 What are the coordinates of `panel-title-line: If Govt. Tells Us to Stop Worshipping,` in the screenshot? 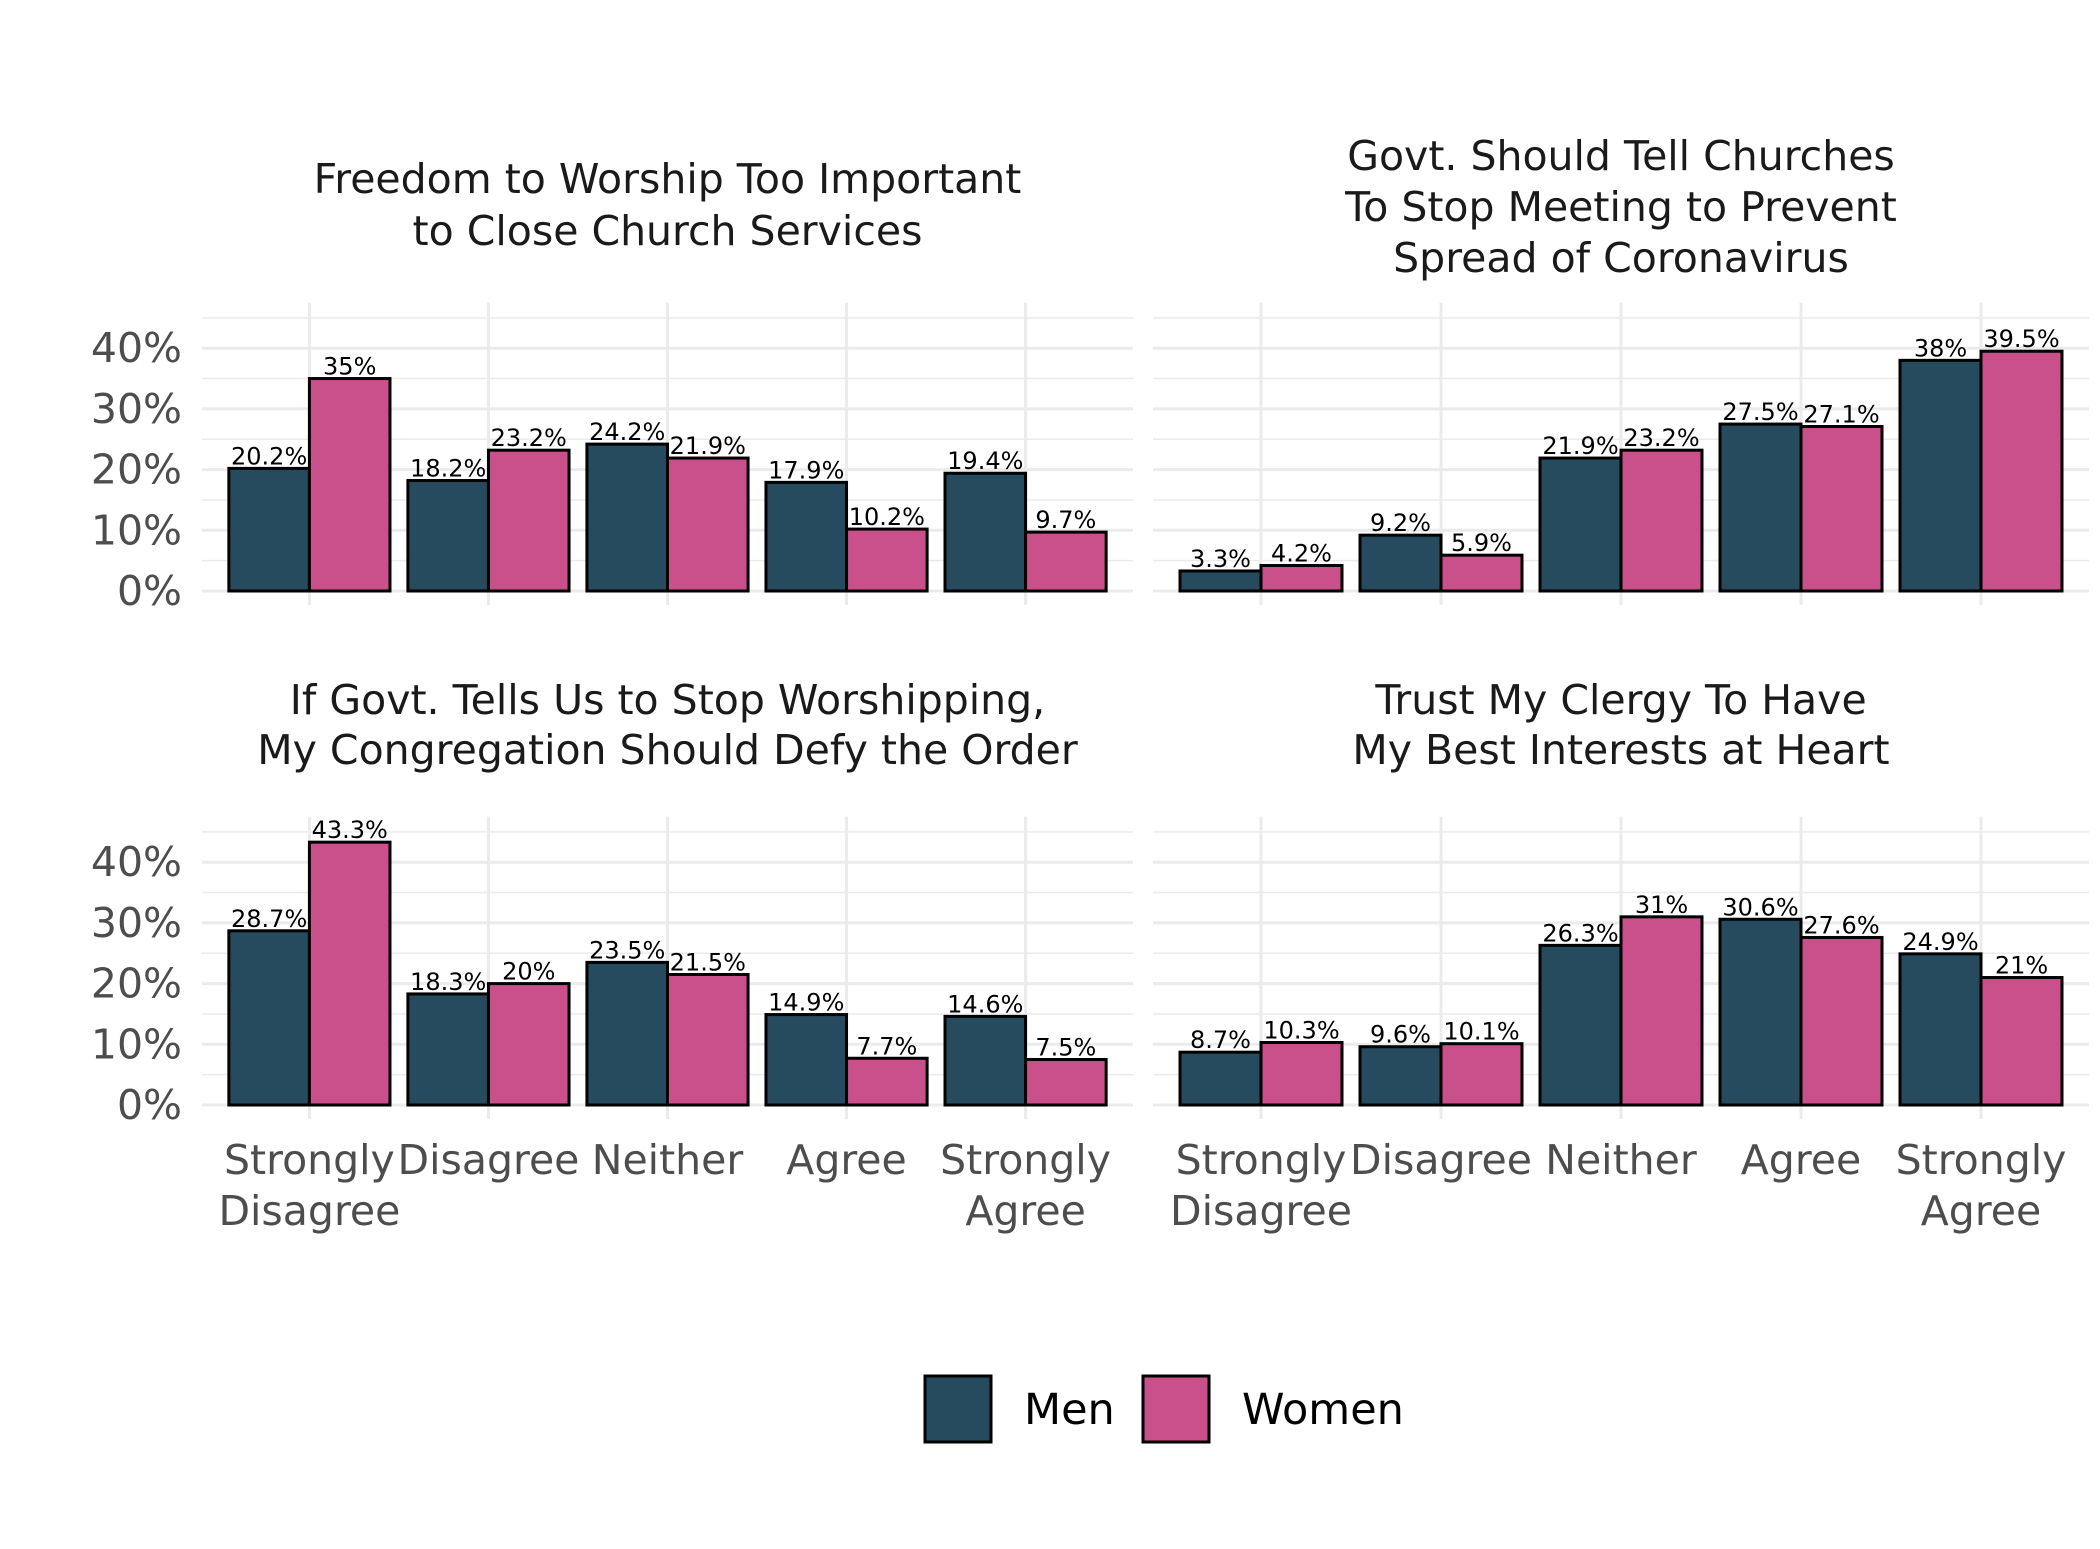 It's located at (667, 700).